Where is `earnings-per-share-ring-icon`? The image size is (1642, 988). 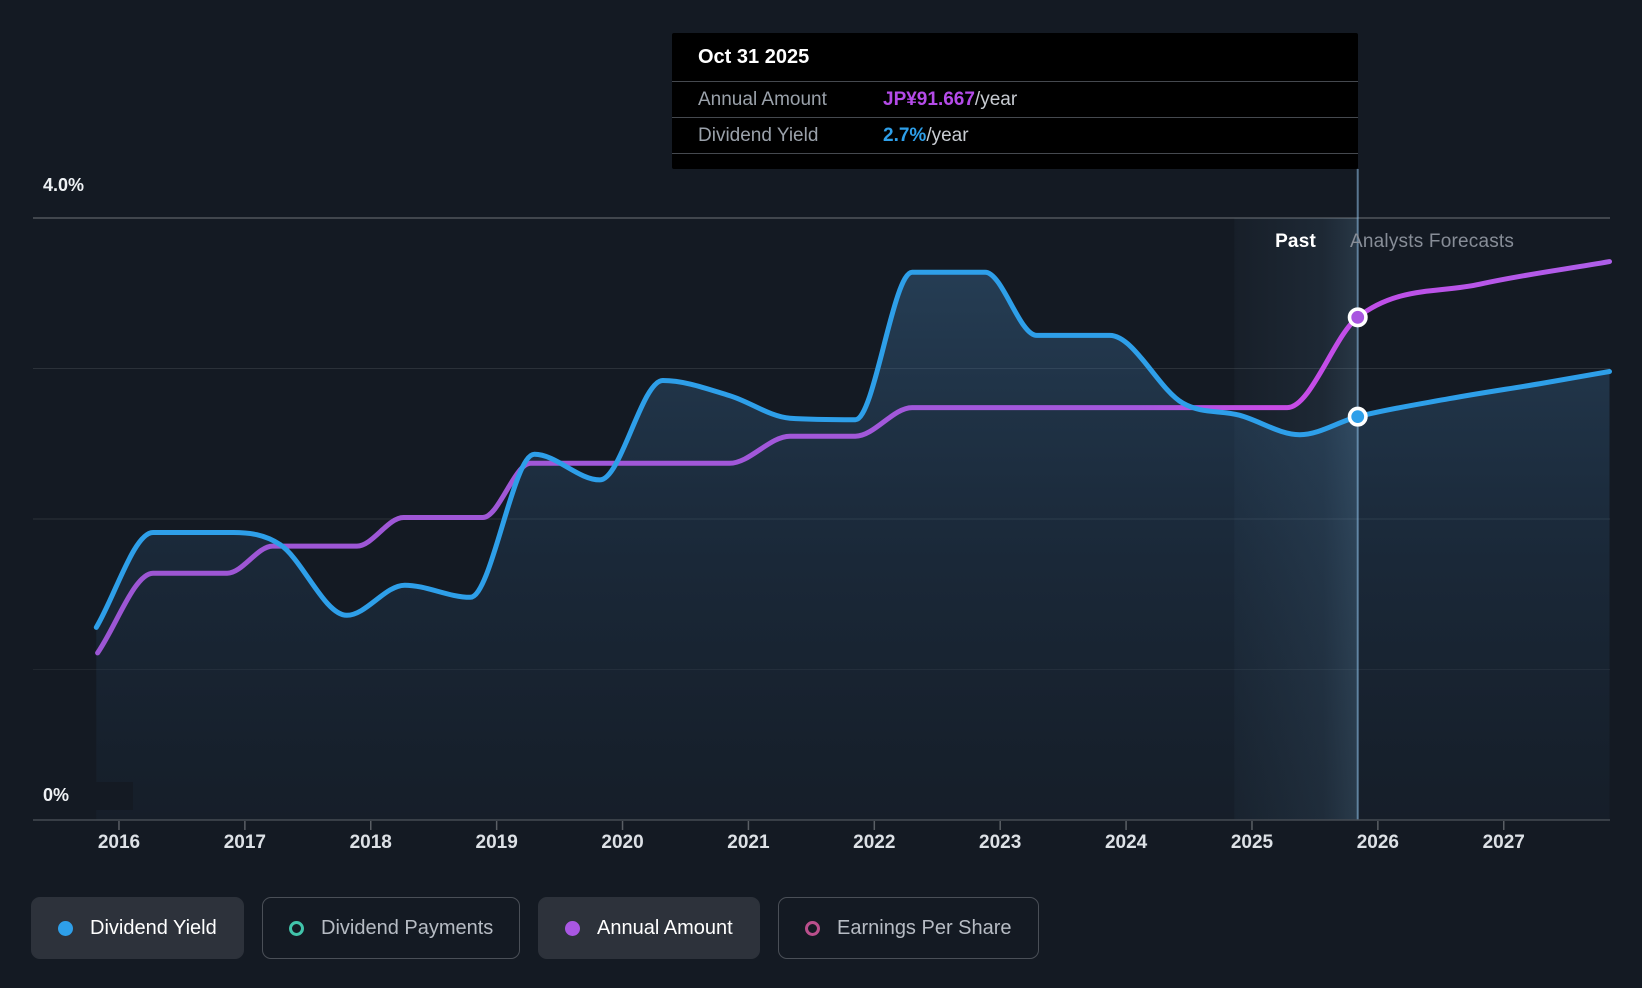 earnings-per-share-ring-icon is located at coordinates (812, 928).